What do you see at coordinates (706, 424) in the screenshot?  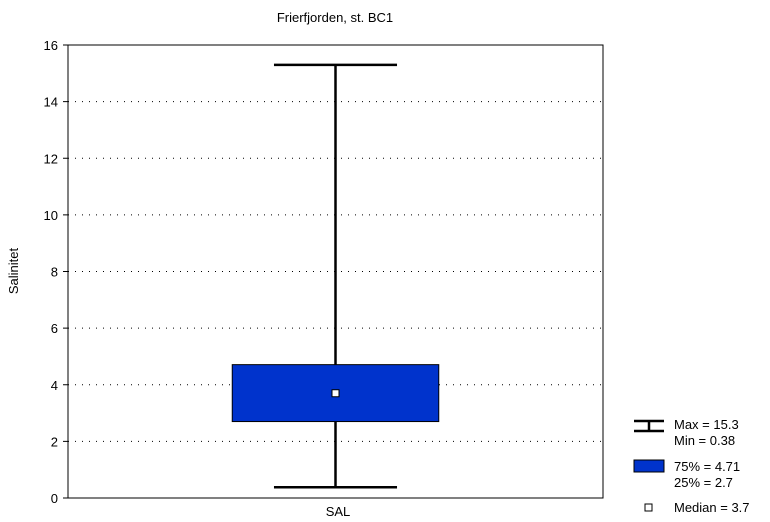 I see `legend-max-label: Max = 15.3` at bounding box center [706, 424].